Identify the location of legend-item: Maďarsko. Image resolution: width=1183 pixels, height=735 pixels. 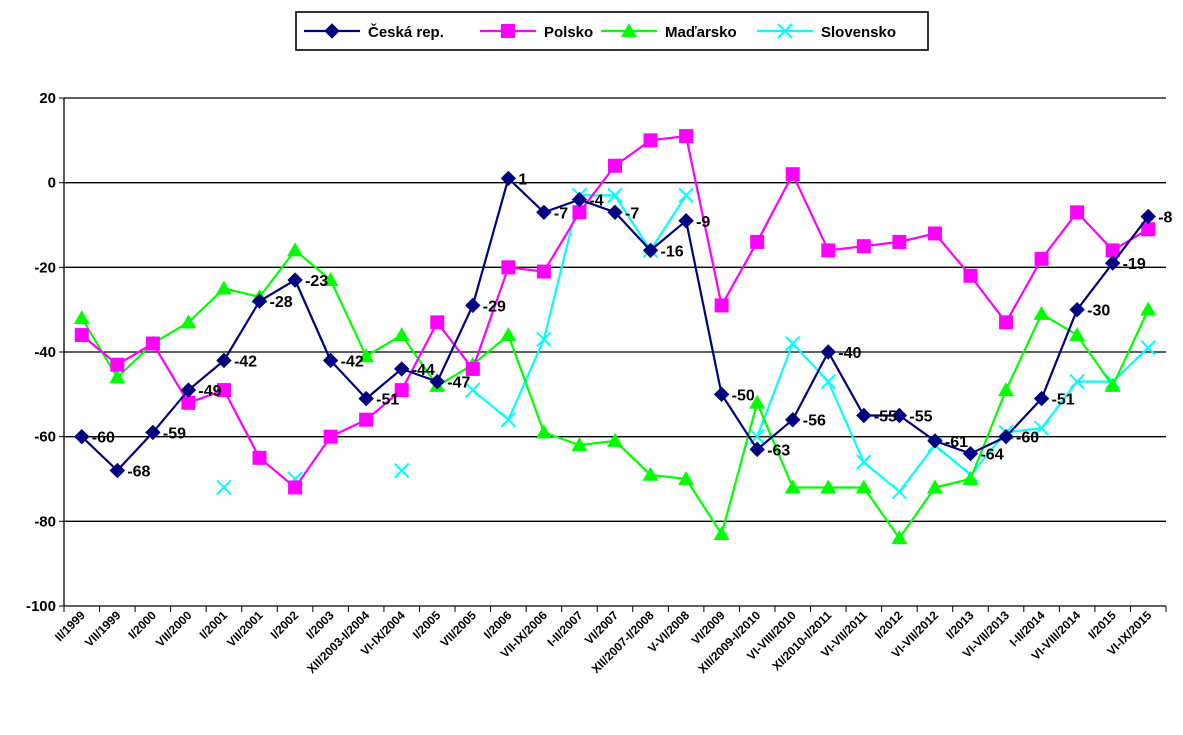
(669, 32).